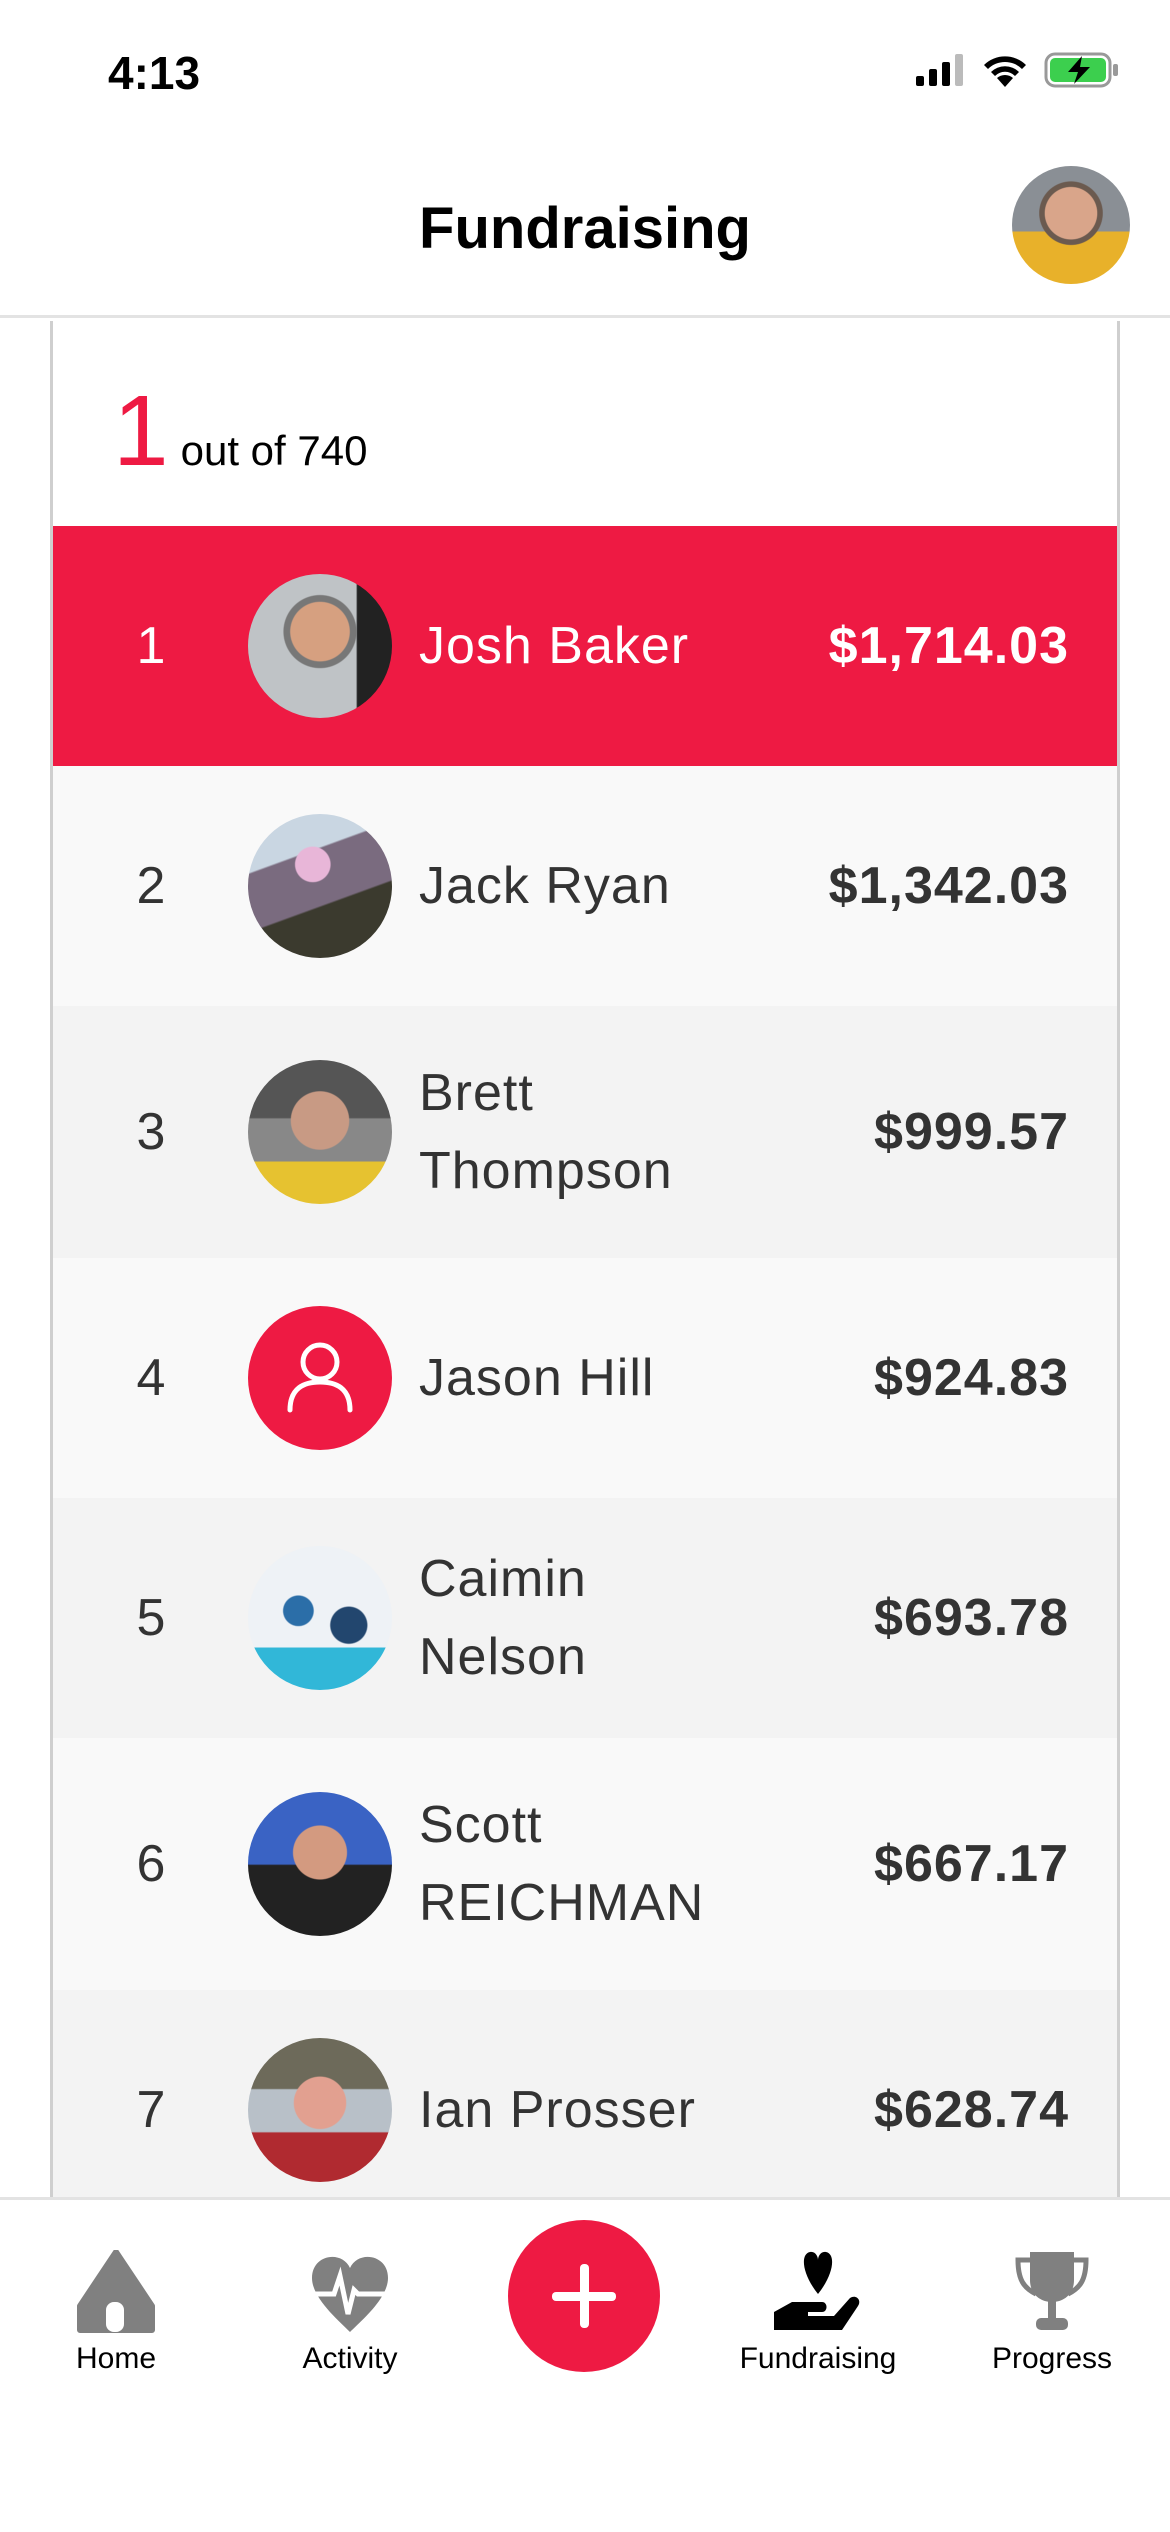  Describe the element at coordinates (151, 646) in the screenshot. I see `rank-number: 1` at that location.